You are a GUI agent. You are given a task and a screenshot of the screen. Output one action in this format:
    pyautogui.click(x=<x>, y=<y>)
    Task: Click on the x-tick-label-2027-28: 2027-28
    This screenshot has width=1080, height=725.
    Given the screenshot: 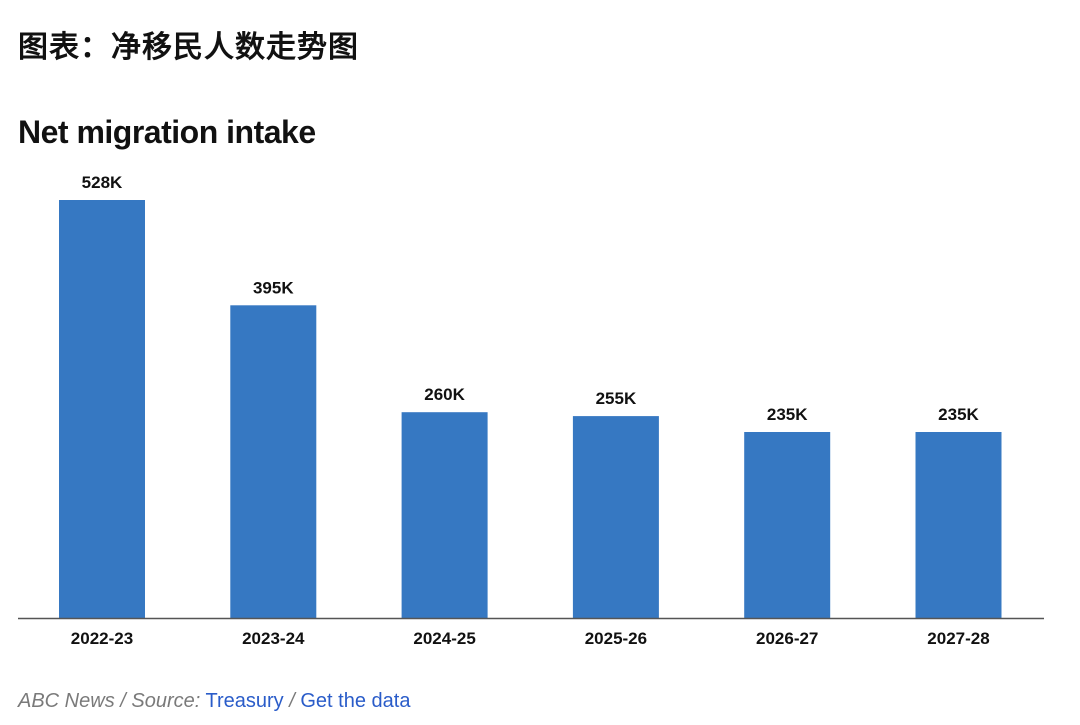 What is the action you would take?
    pyautogui.click(x=958, y=638)
    